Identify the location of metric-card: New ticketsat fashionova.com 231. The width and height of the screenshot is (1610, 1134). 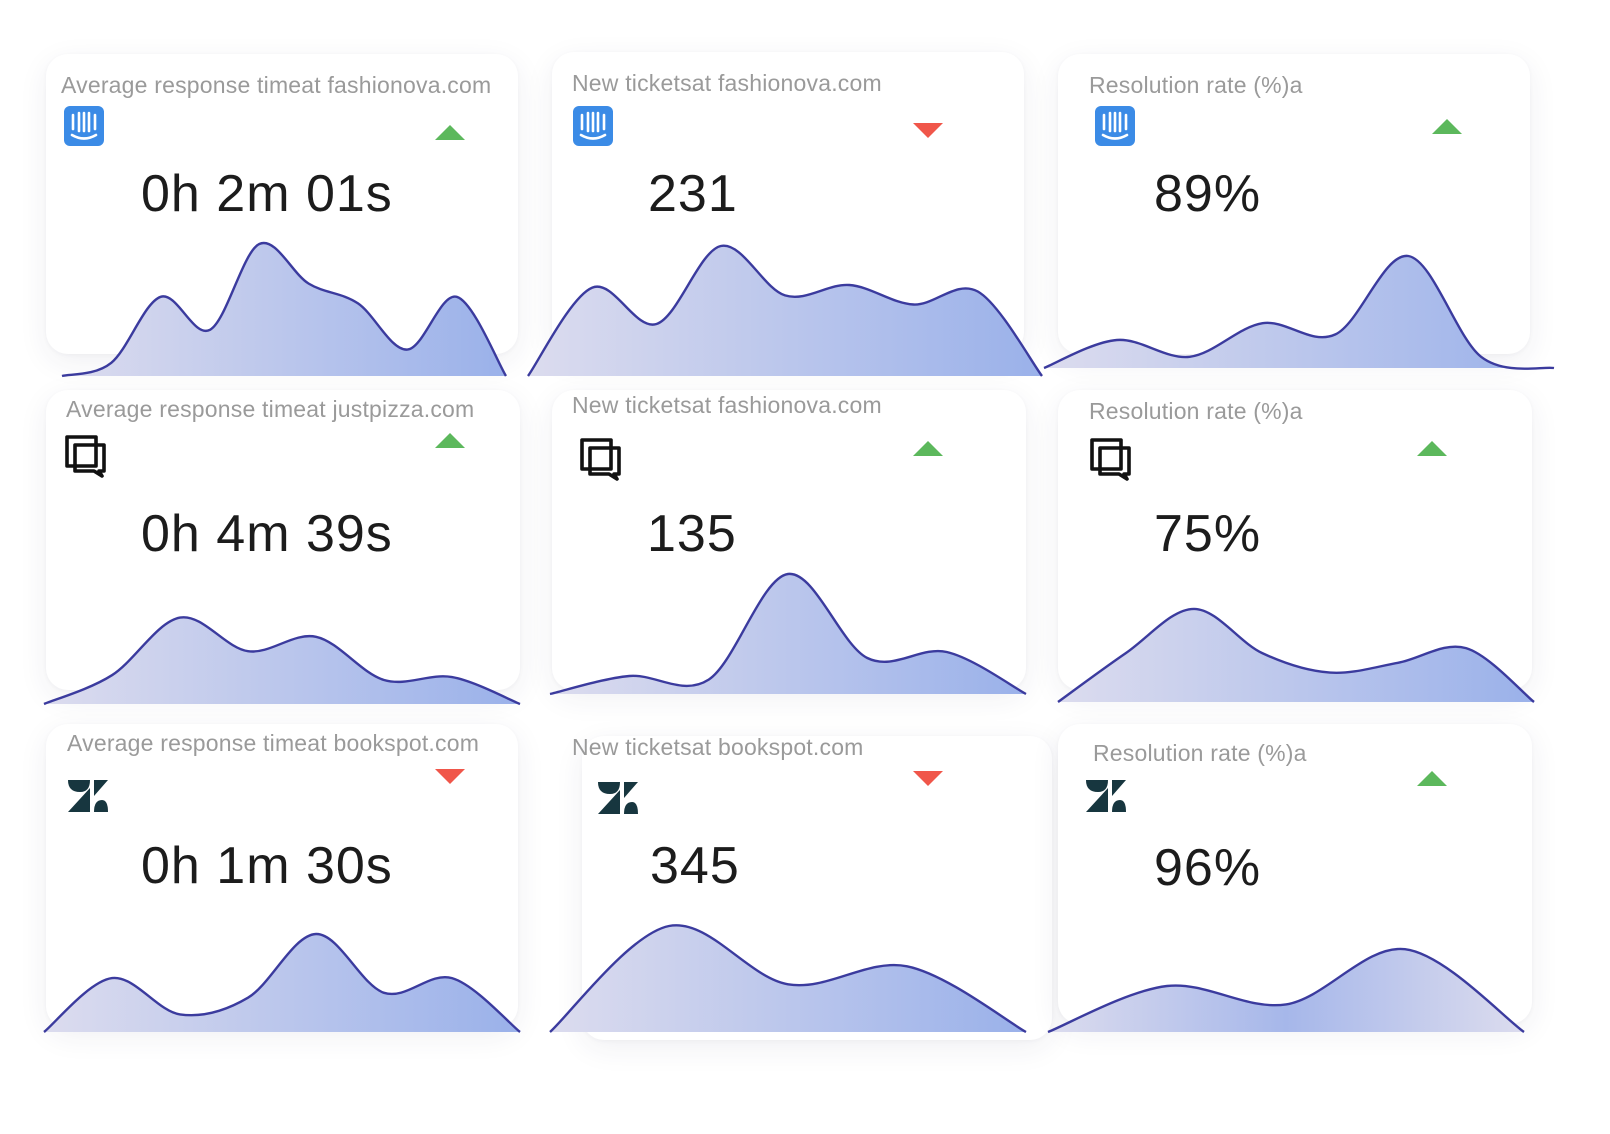
(788, 203).